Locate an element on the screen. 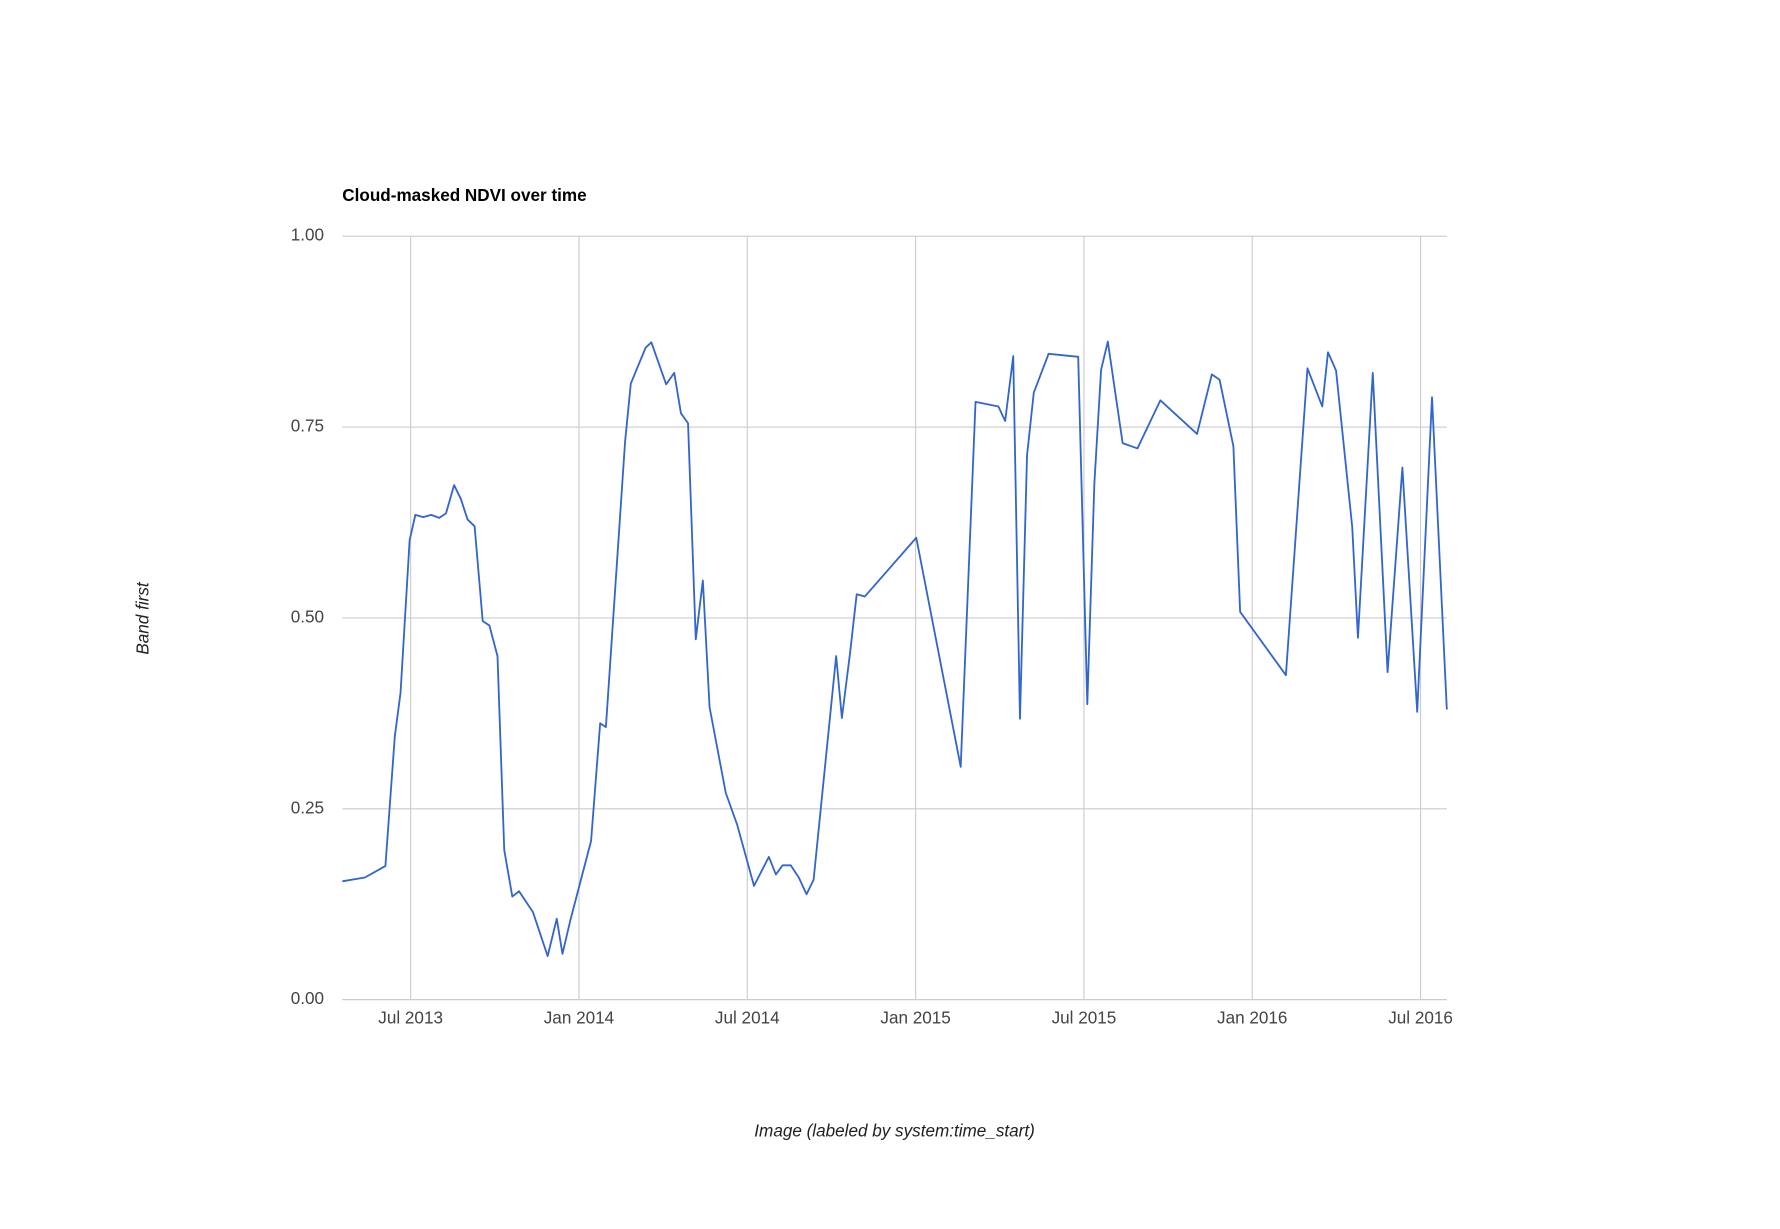 This screenshot has height=1229, width=1780. x-axis-title: Image (labeled by system:time_start) is located at coordinates (894, 1131).